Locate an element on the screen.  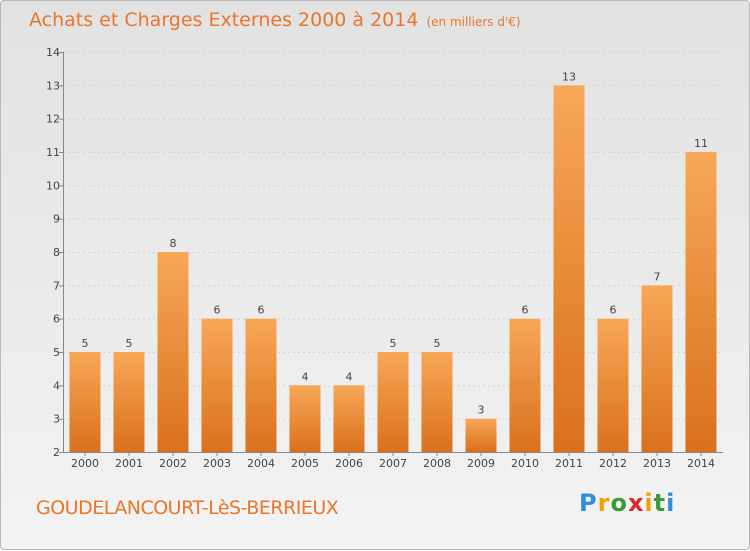
y-tick-label: 2 is located at coordinates (56, 452).